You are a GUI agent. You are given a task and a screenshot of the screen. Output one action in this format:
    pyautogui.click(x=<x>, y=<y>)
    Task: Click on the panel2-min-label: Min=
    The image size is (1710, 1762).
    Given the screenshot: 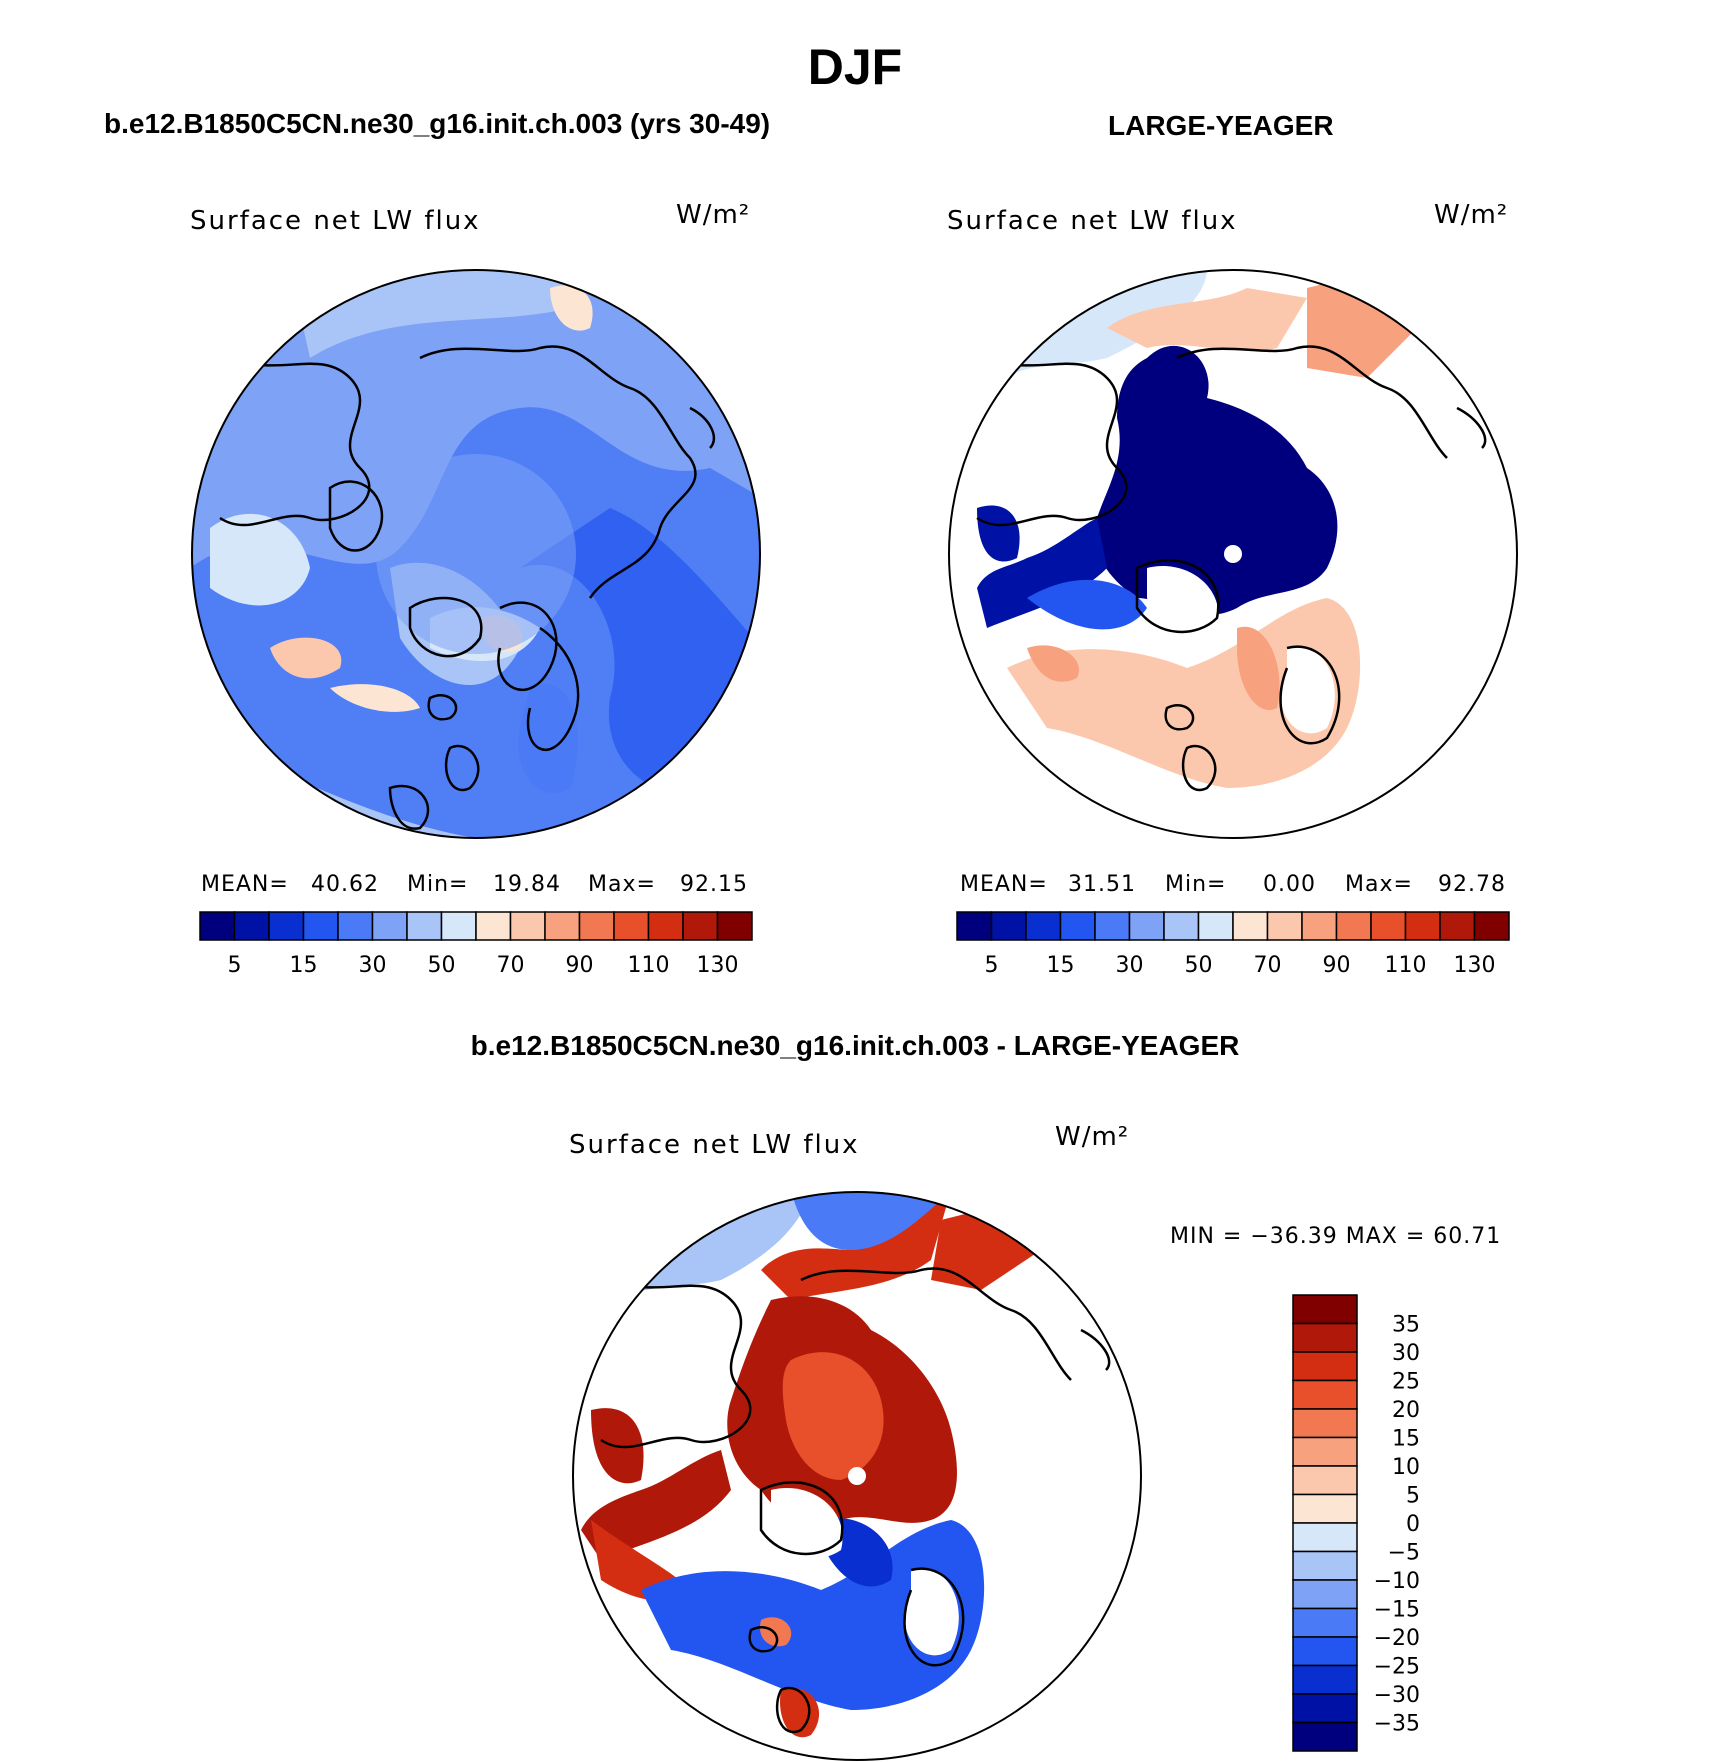 What is the action you would take?
    pyautogui.click(x=1196, y=884)
    